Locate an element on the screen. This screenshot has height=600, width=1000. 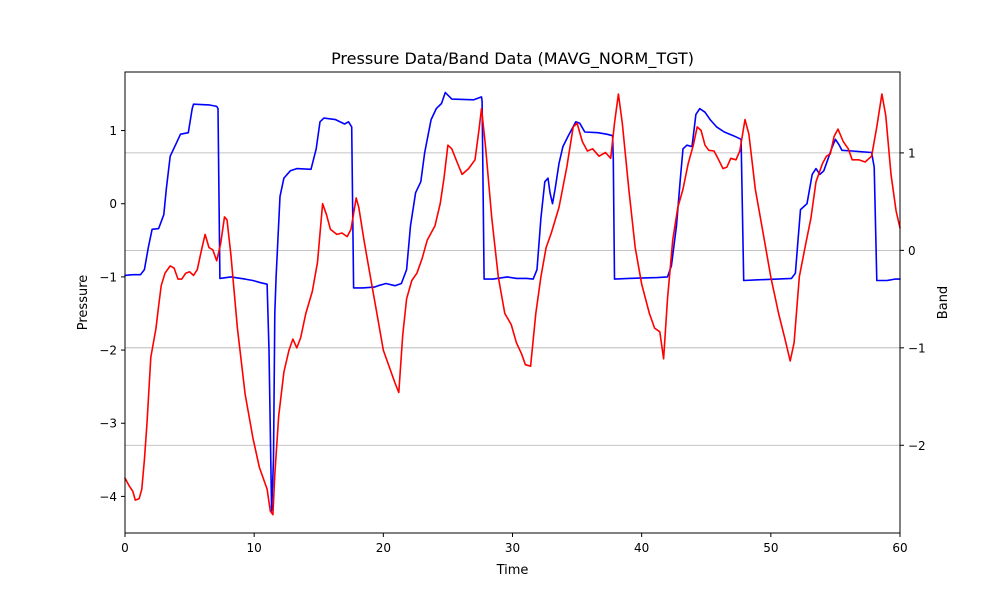
y-tick-label-5: 1 is located at coordinates (113, 131).